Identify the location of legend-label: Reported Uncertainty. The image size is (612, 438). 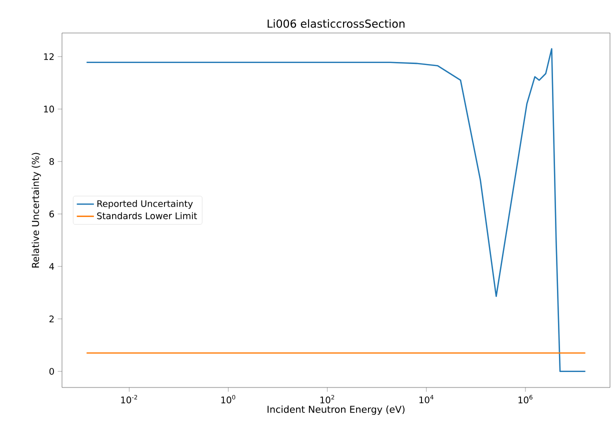
(145, 204).